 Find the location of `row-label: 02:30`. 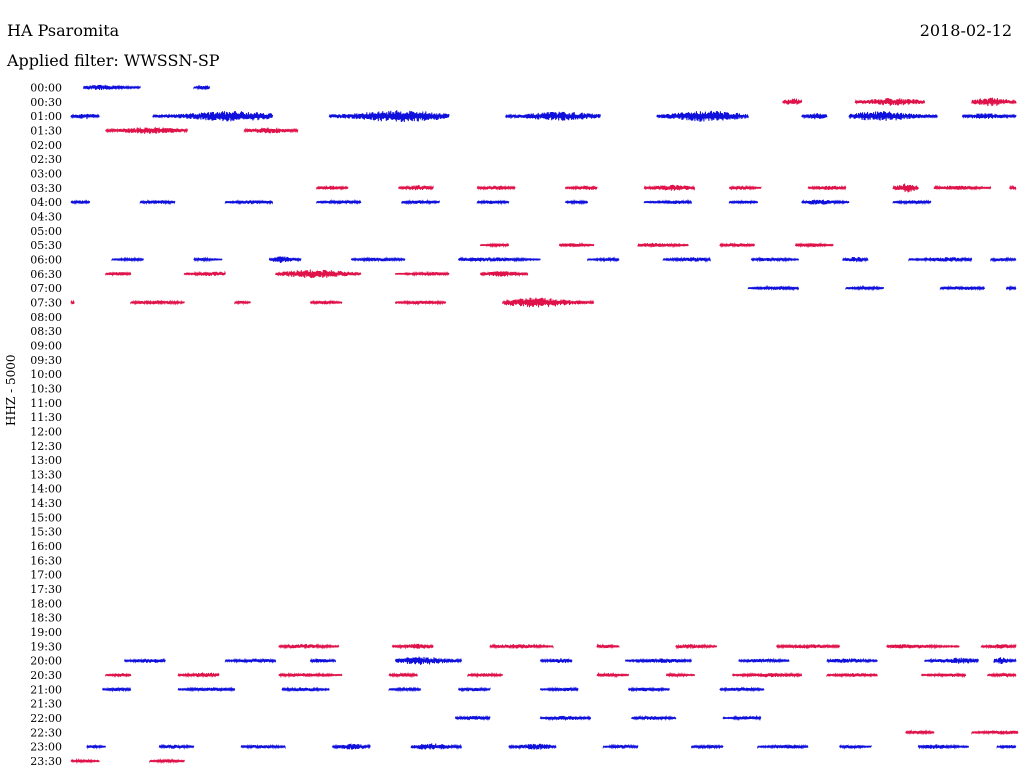

row-label: 02:30 is located at coordinates (46, 159).